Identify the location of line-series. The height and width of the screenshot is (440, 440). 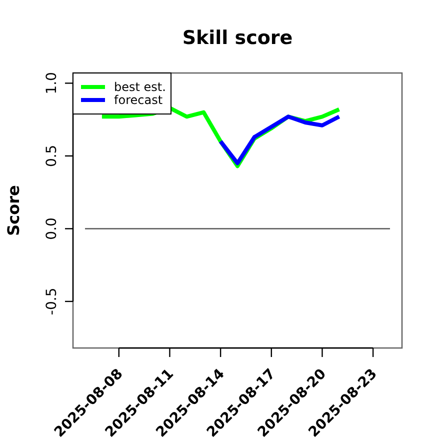
(280, 140).